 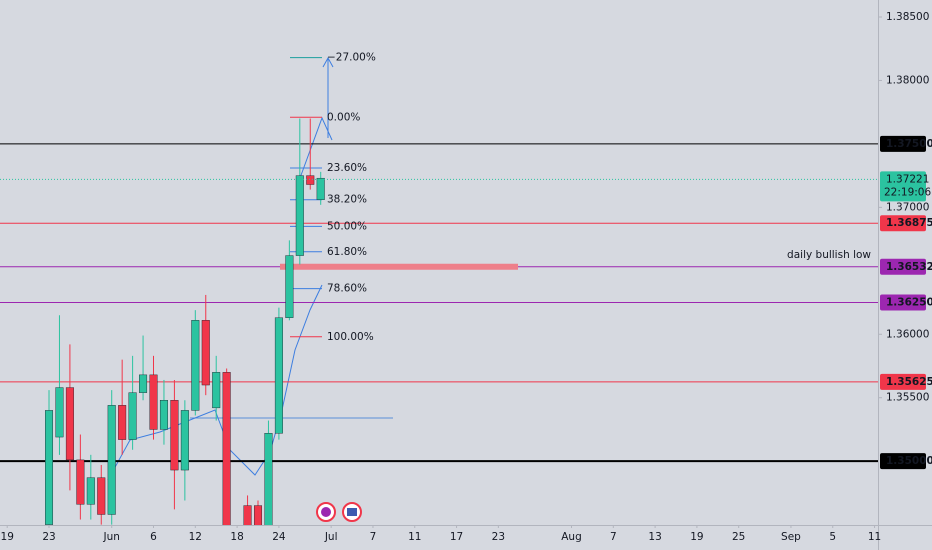 I want to click on moving-average, so click(x=215, y=382).